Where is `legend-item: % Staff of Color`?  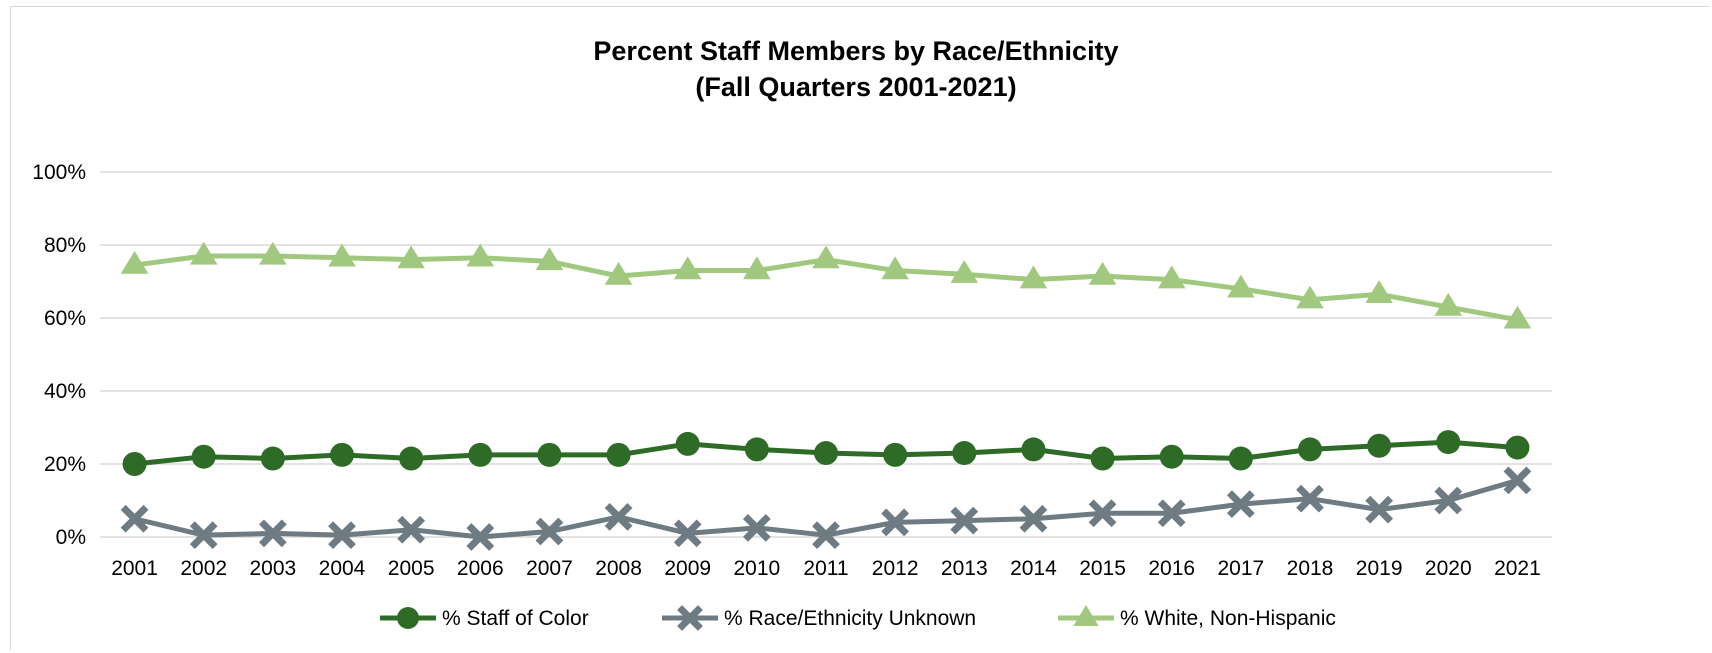 legend-item: % Staff of Color is located at coordinates (484, 618).